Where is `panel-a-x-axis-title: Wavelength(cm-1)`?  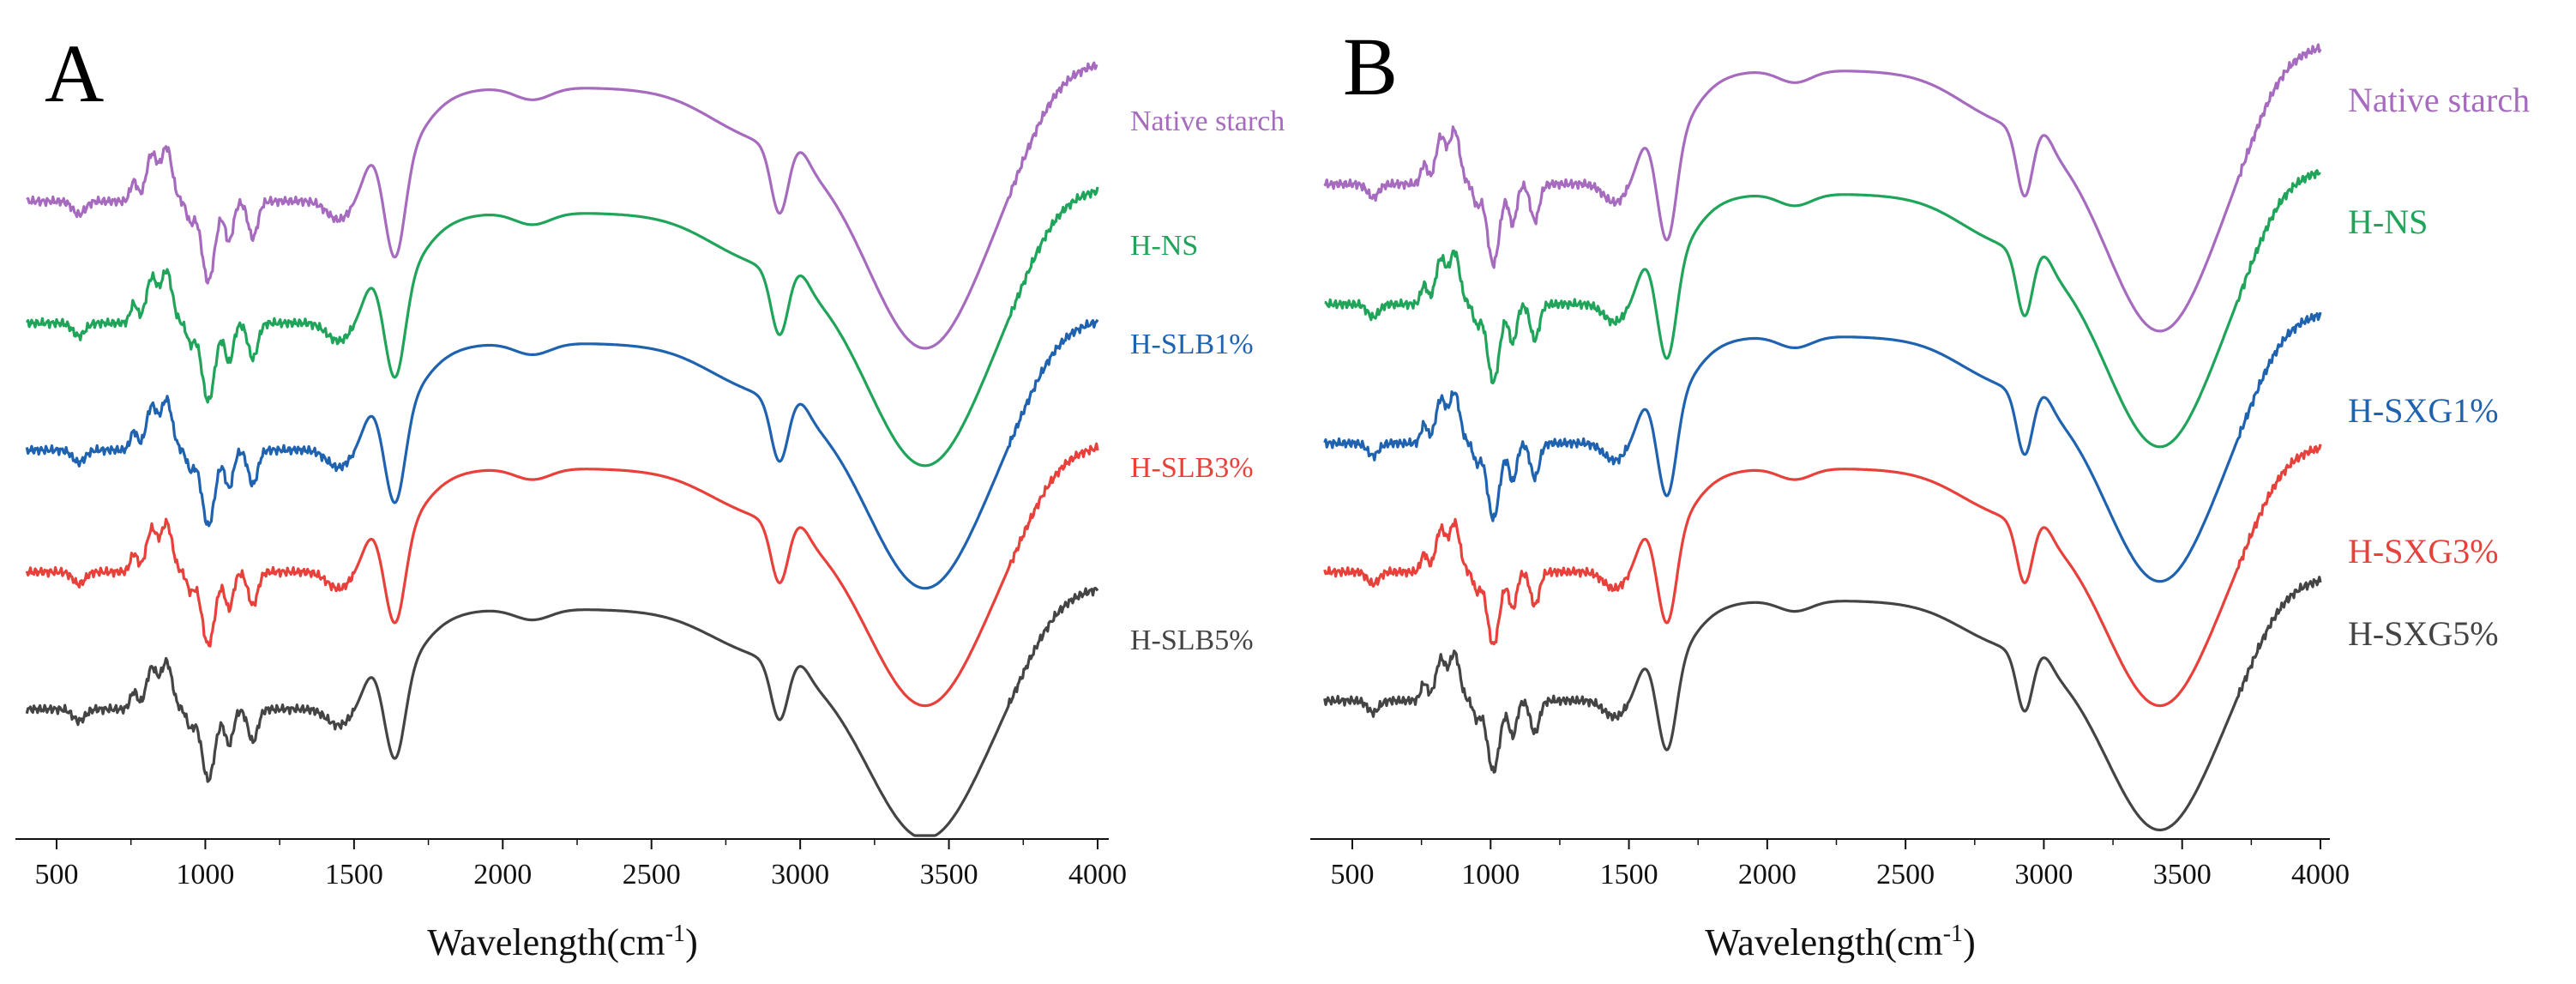 panel-a-x-axis-title: Wavelength(cm-1) is located at coordinates (562, 942).